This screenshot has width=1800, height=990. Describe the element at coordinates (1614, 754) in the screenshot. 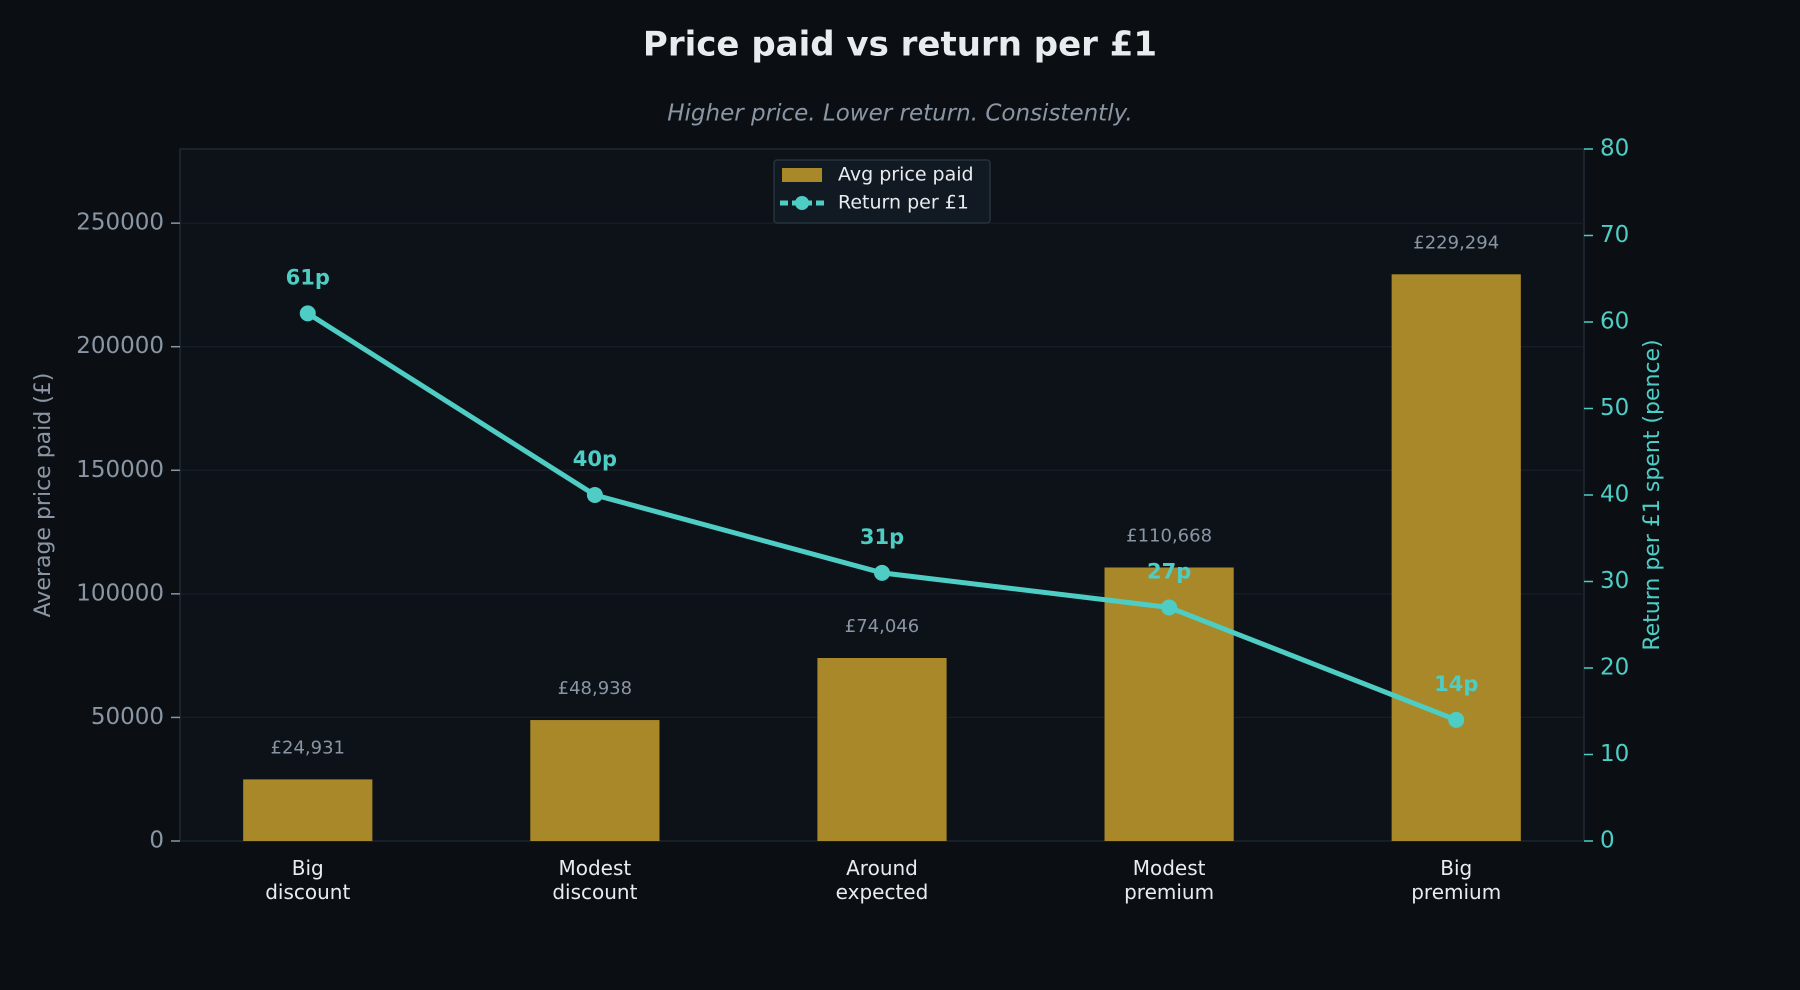

I see `y2-tick-label: 10` at that location.